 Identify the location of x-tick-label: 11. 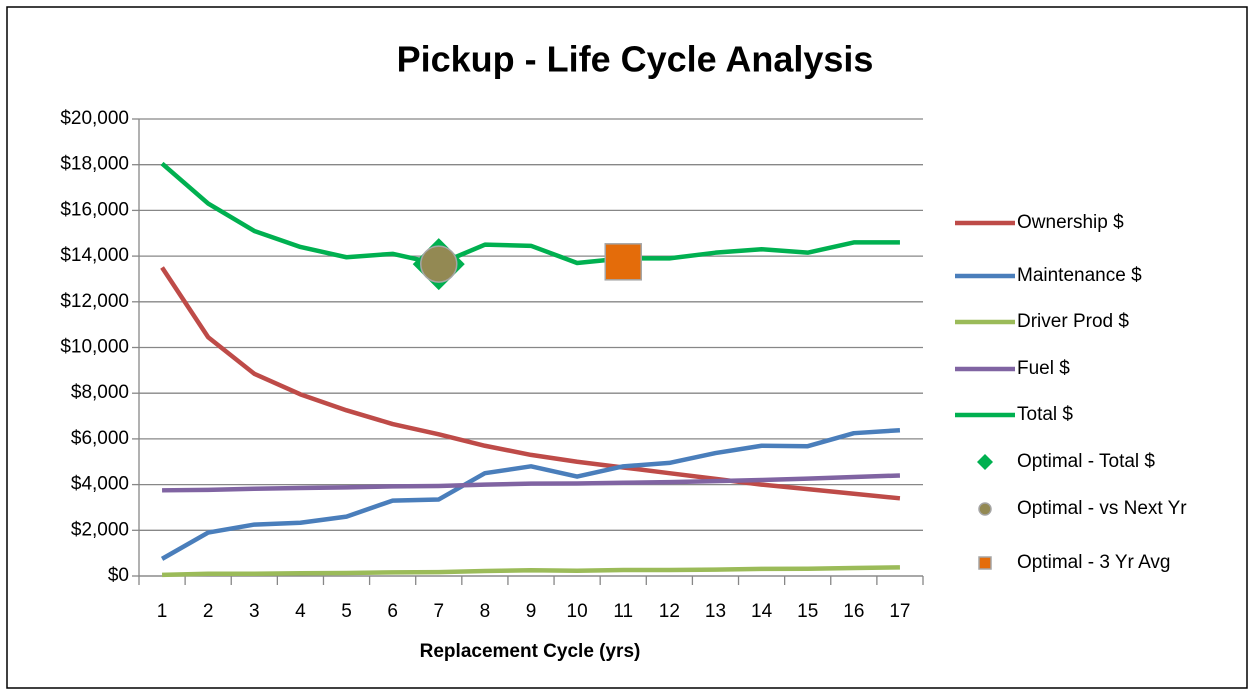
(623, 611).